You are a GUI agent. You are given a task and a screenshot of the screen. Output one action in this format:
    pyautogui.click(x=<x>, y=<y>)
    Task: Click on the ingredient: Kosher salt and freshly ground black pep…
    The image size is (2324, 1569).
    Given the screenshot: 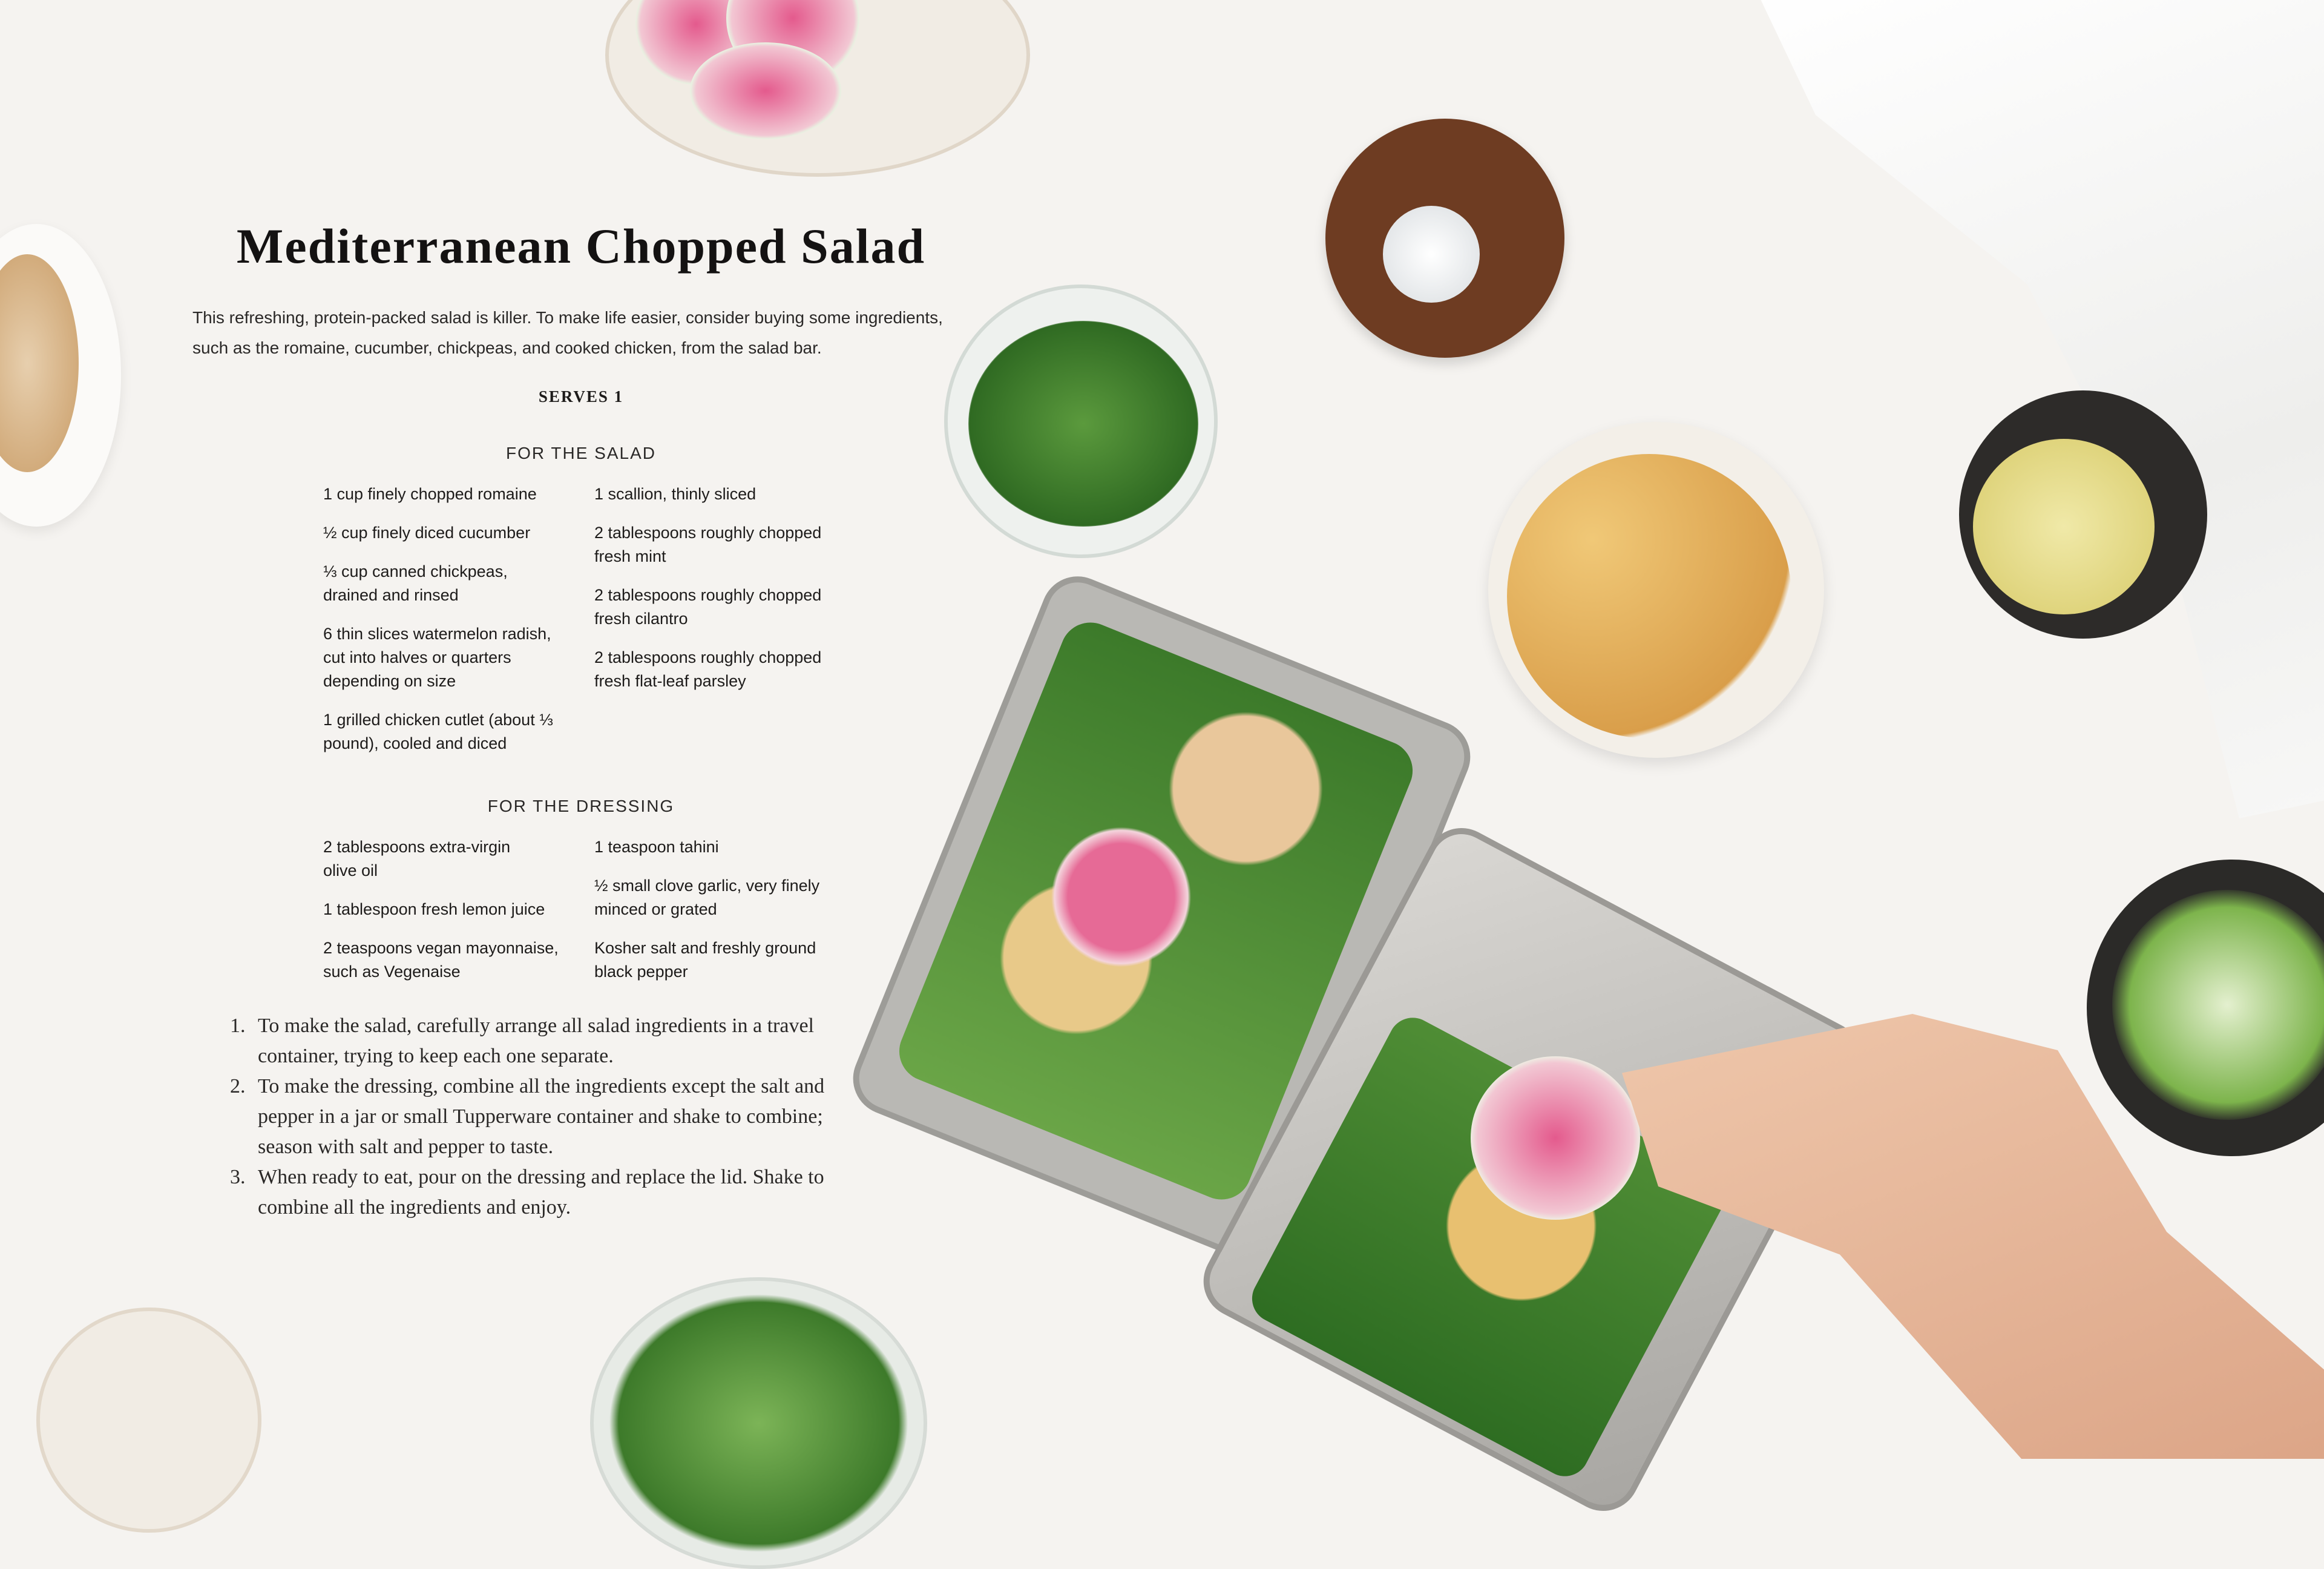 What is the action you would take?
    pyautogui.click(x=705, y=960)
    